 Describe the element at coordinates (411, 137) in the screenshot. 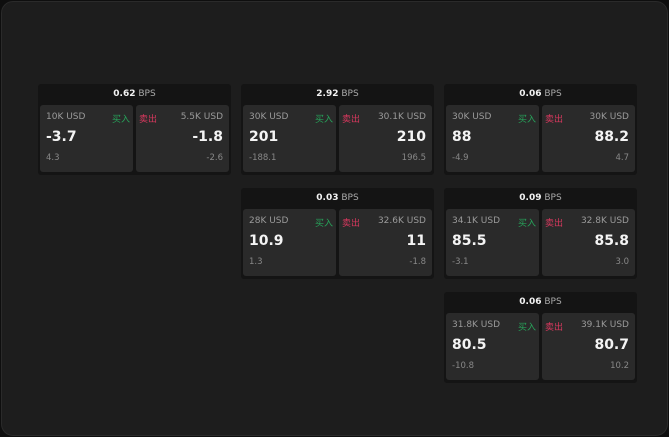

I see `sell-price: 210` at that location.